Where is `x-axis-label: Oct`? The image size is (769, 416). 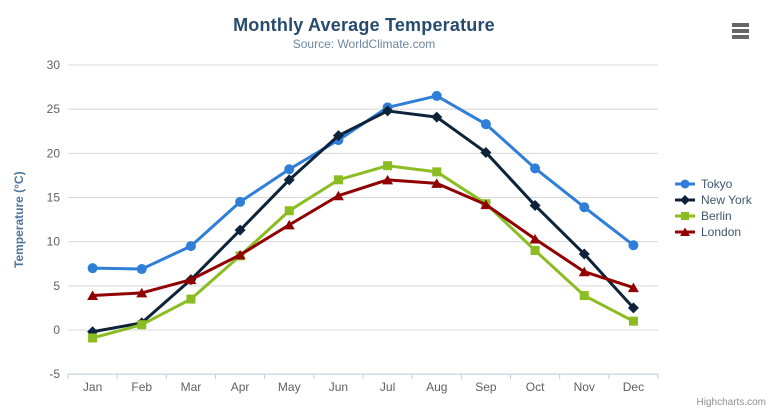 x-axis-label: Oct is located at coordinates (535, 387).